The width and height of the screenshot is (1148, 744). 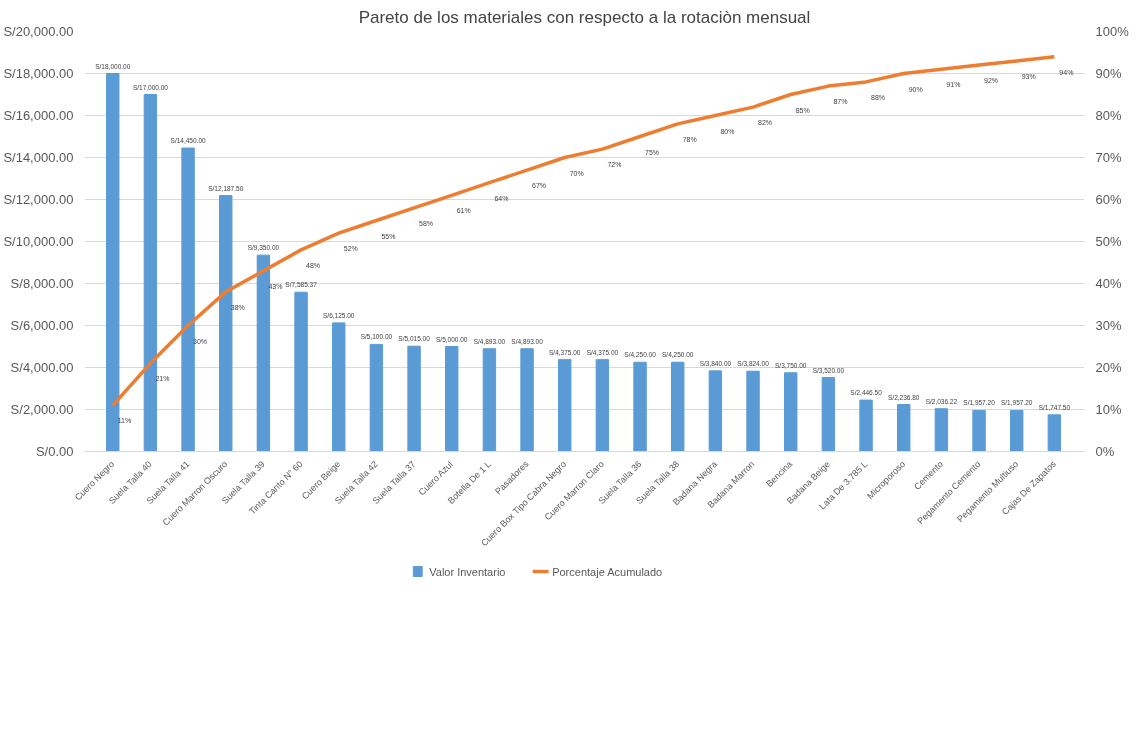 I want to click on y-tick-label: S/8,000.00, so click(x=42, y=283).